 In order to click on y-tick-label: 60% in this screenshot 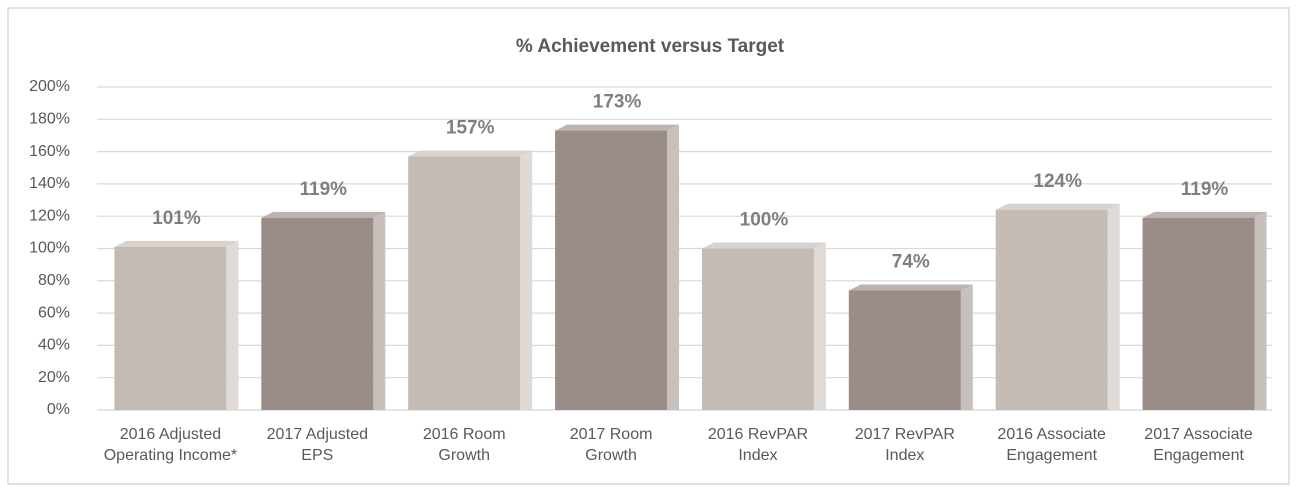, I will do `click(54, 312)`.